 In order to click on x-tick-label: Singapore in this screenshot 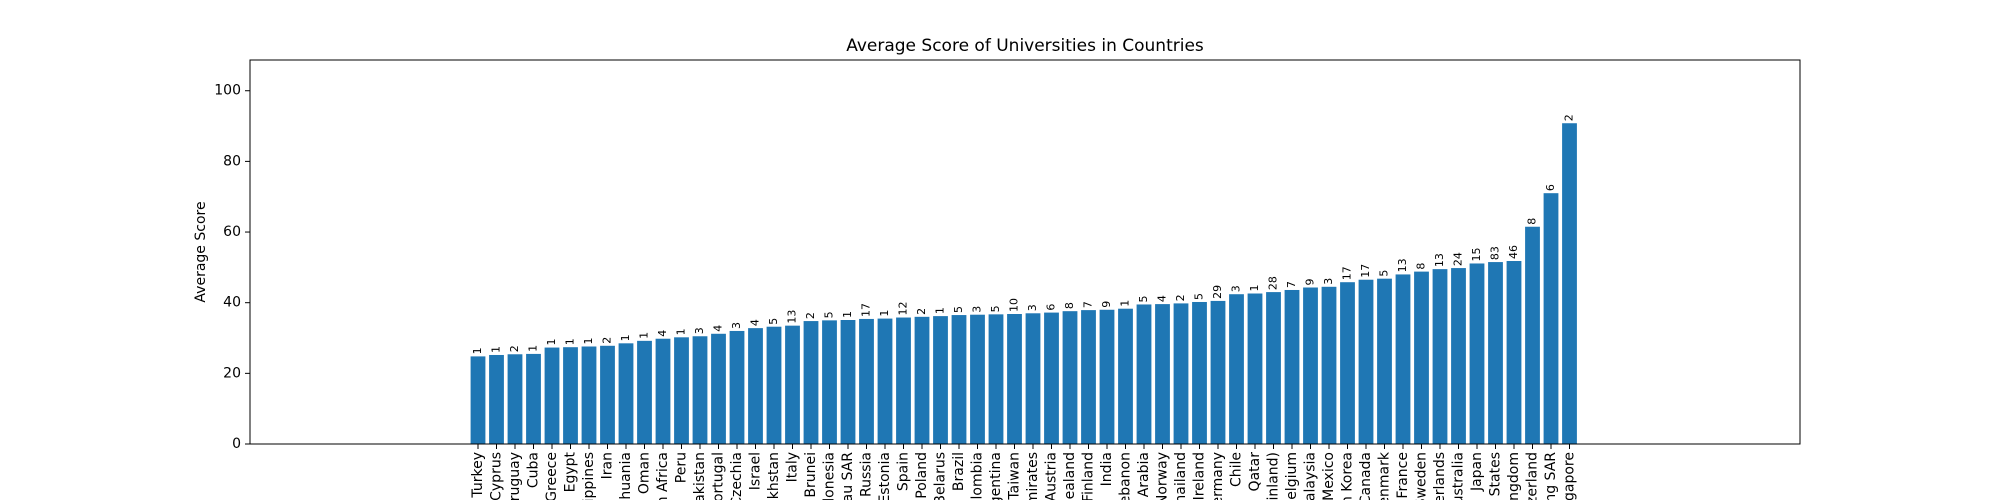, I will do `click(1570, 476)`.